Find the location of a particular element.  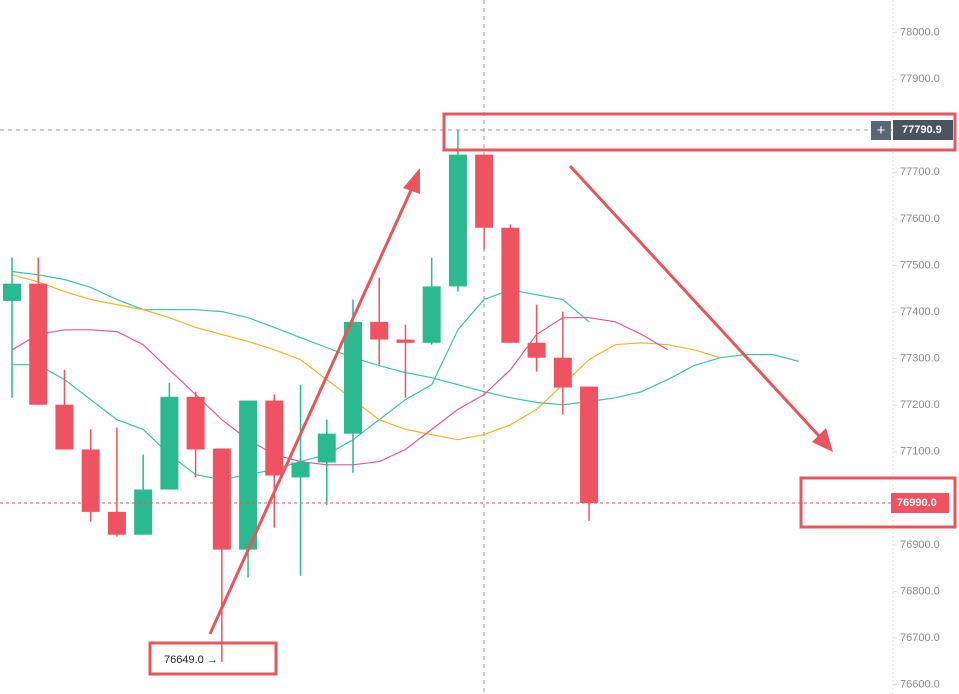

y-tick-label: 76600.0 is located at coordinates (920, 685).